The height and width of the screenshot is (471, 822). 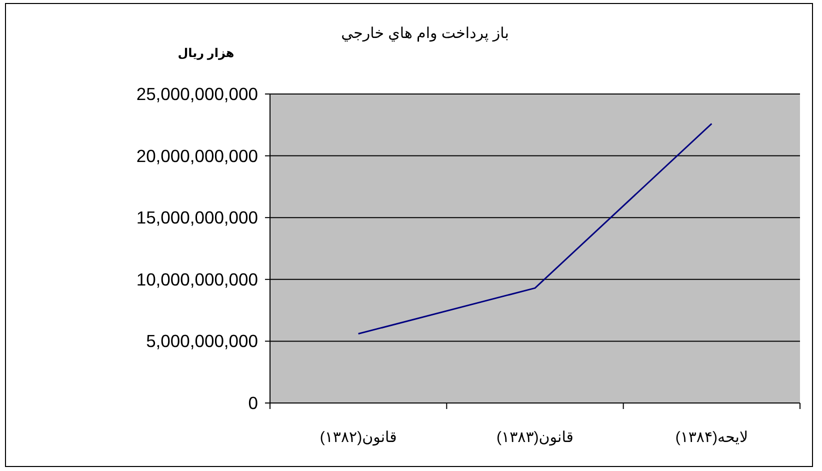 What do you see at coordinates (535, 437) in the screenshot?
I see `x-tick-label: قانون(۱۳۸۳)` at bounding box center [535, 437].